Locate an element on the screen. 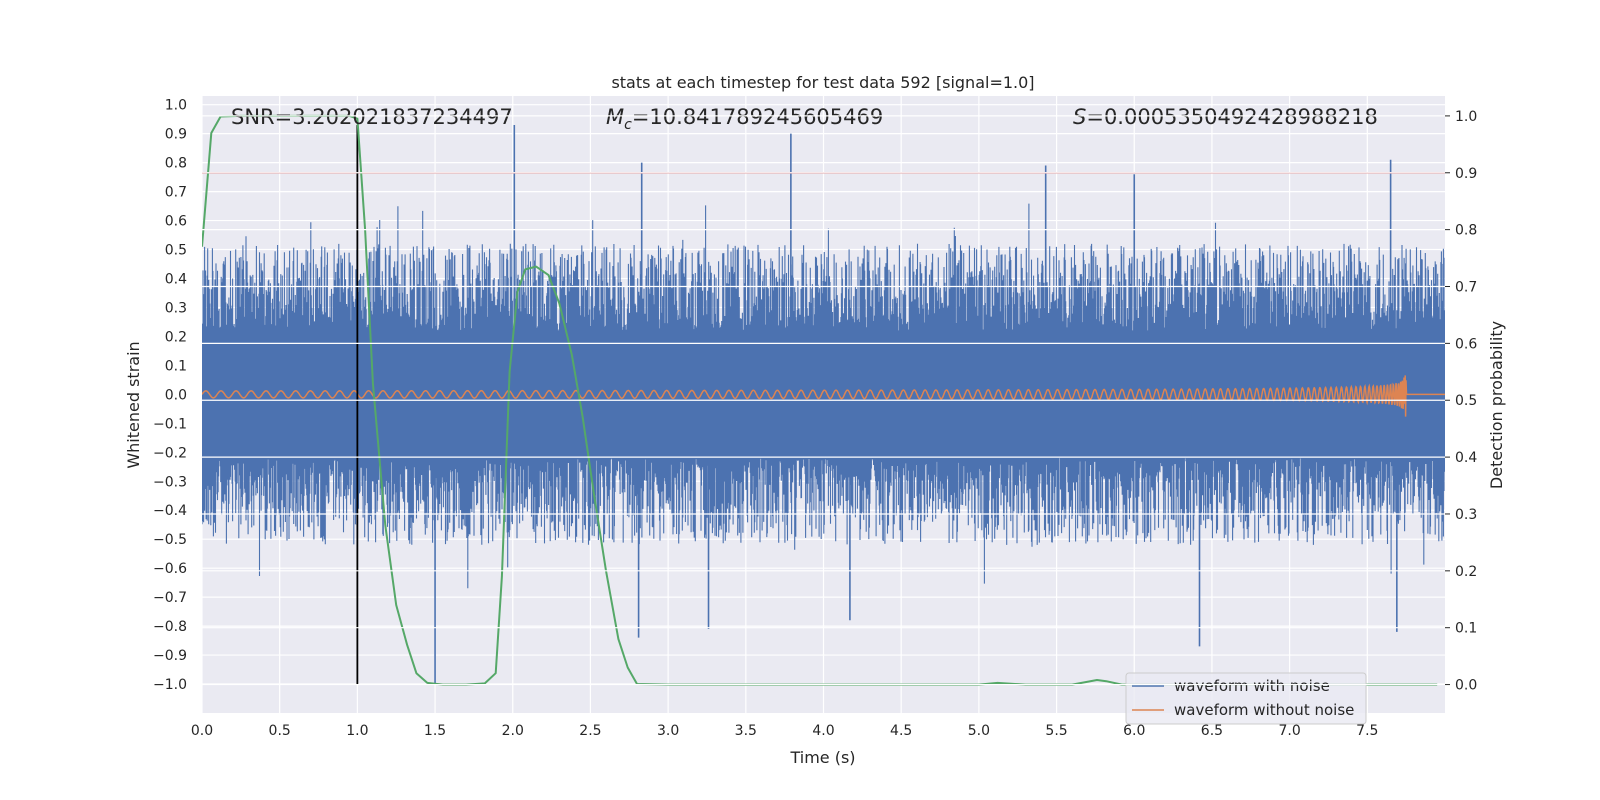 Image resolution: width=1600 pixels, height=800 pixels. y-tick-label: 0.9 is located at coordinates (176, 135).